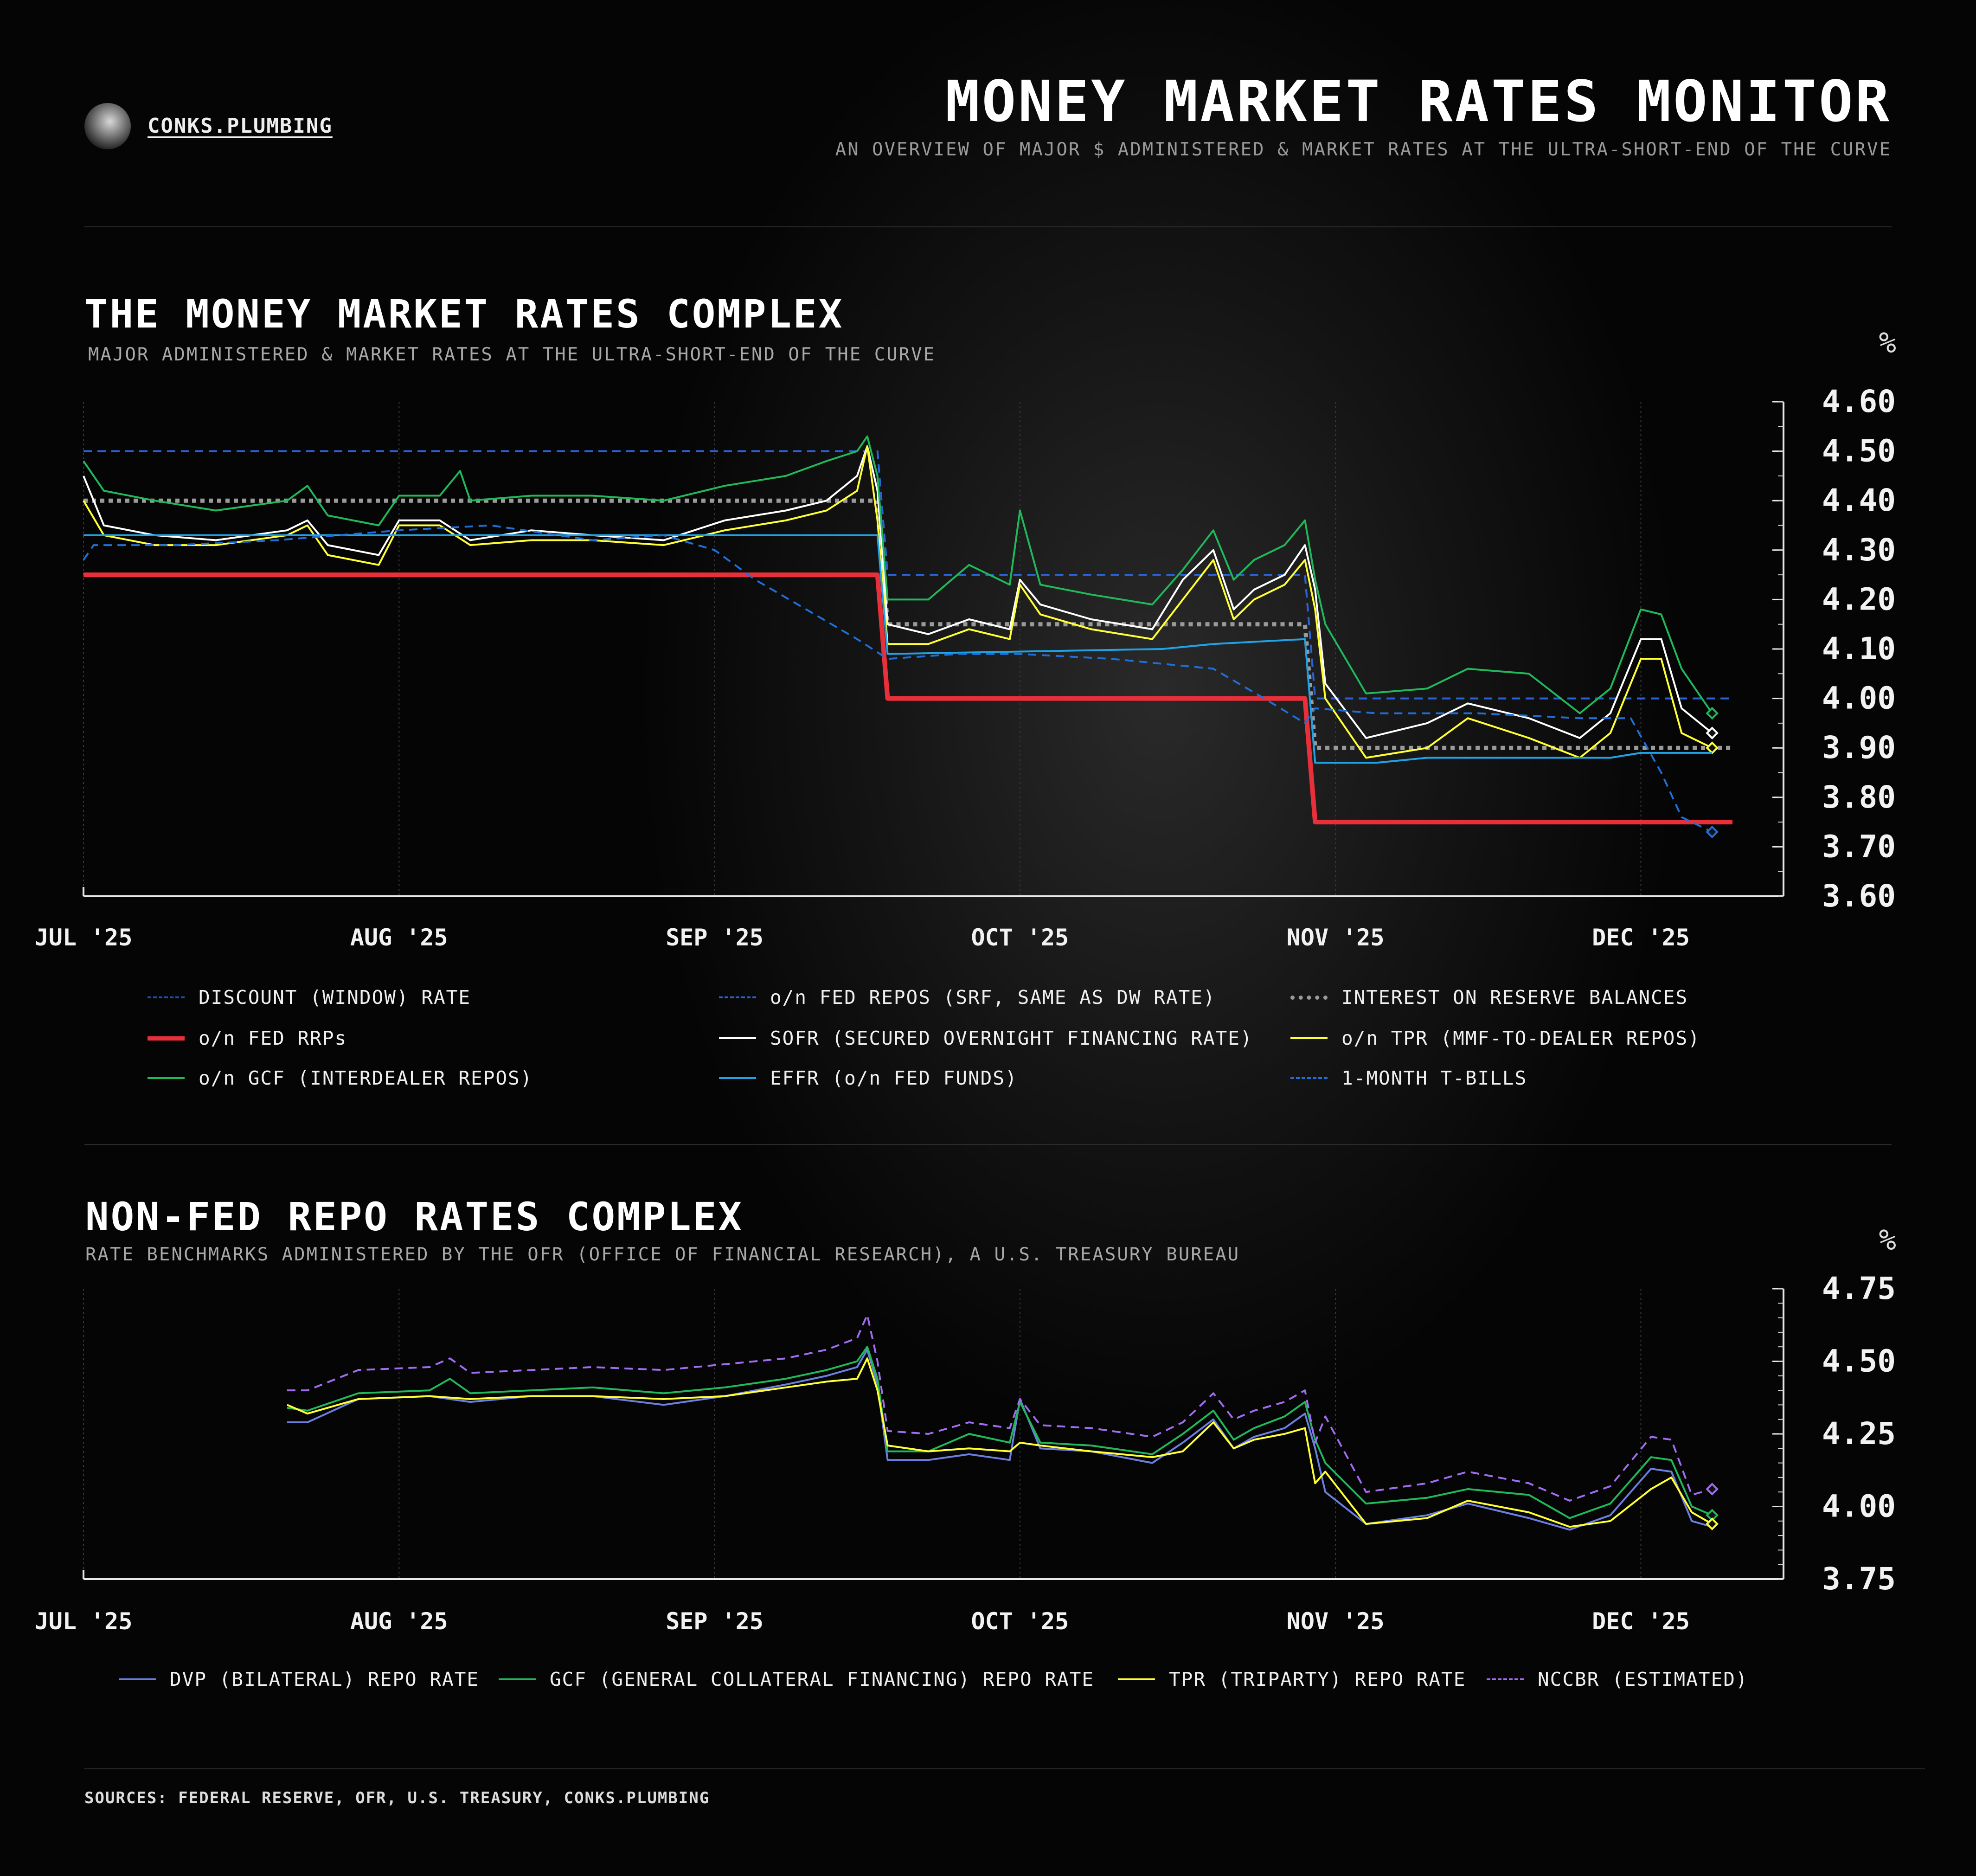  I want to click on legend-item: INTEREST ON RESERVE BALANCES, so click(1489, 997).